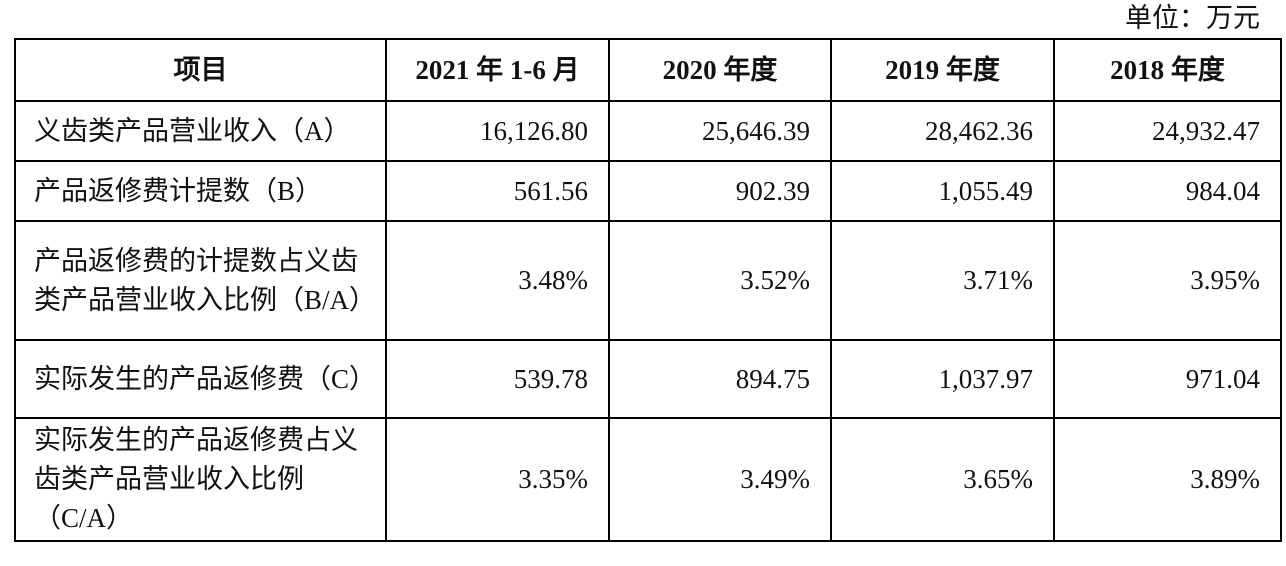 This screenshot has height=566, width=1286. Describe the element at coordinates (497, 280) in the screenshot. I see `value-cell: 3.48%` at that location.